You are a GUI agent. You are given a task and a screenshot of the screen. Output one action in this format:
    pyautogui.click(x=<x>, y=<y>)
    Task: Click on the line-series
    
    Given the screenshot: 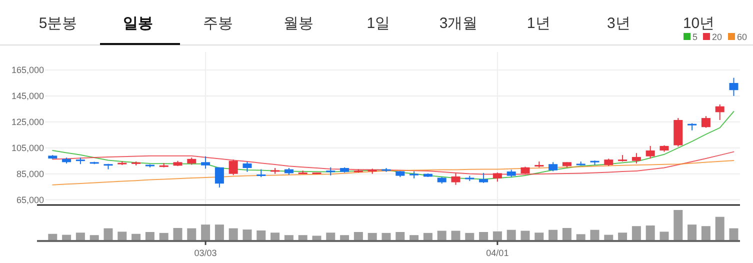 What is the action you would take?
    pyautogui.click(x=393, y=173)
    